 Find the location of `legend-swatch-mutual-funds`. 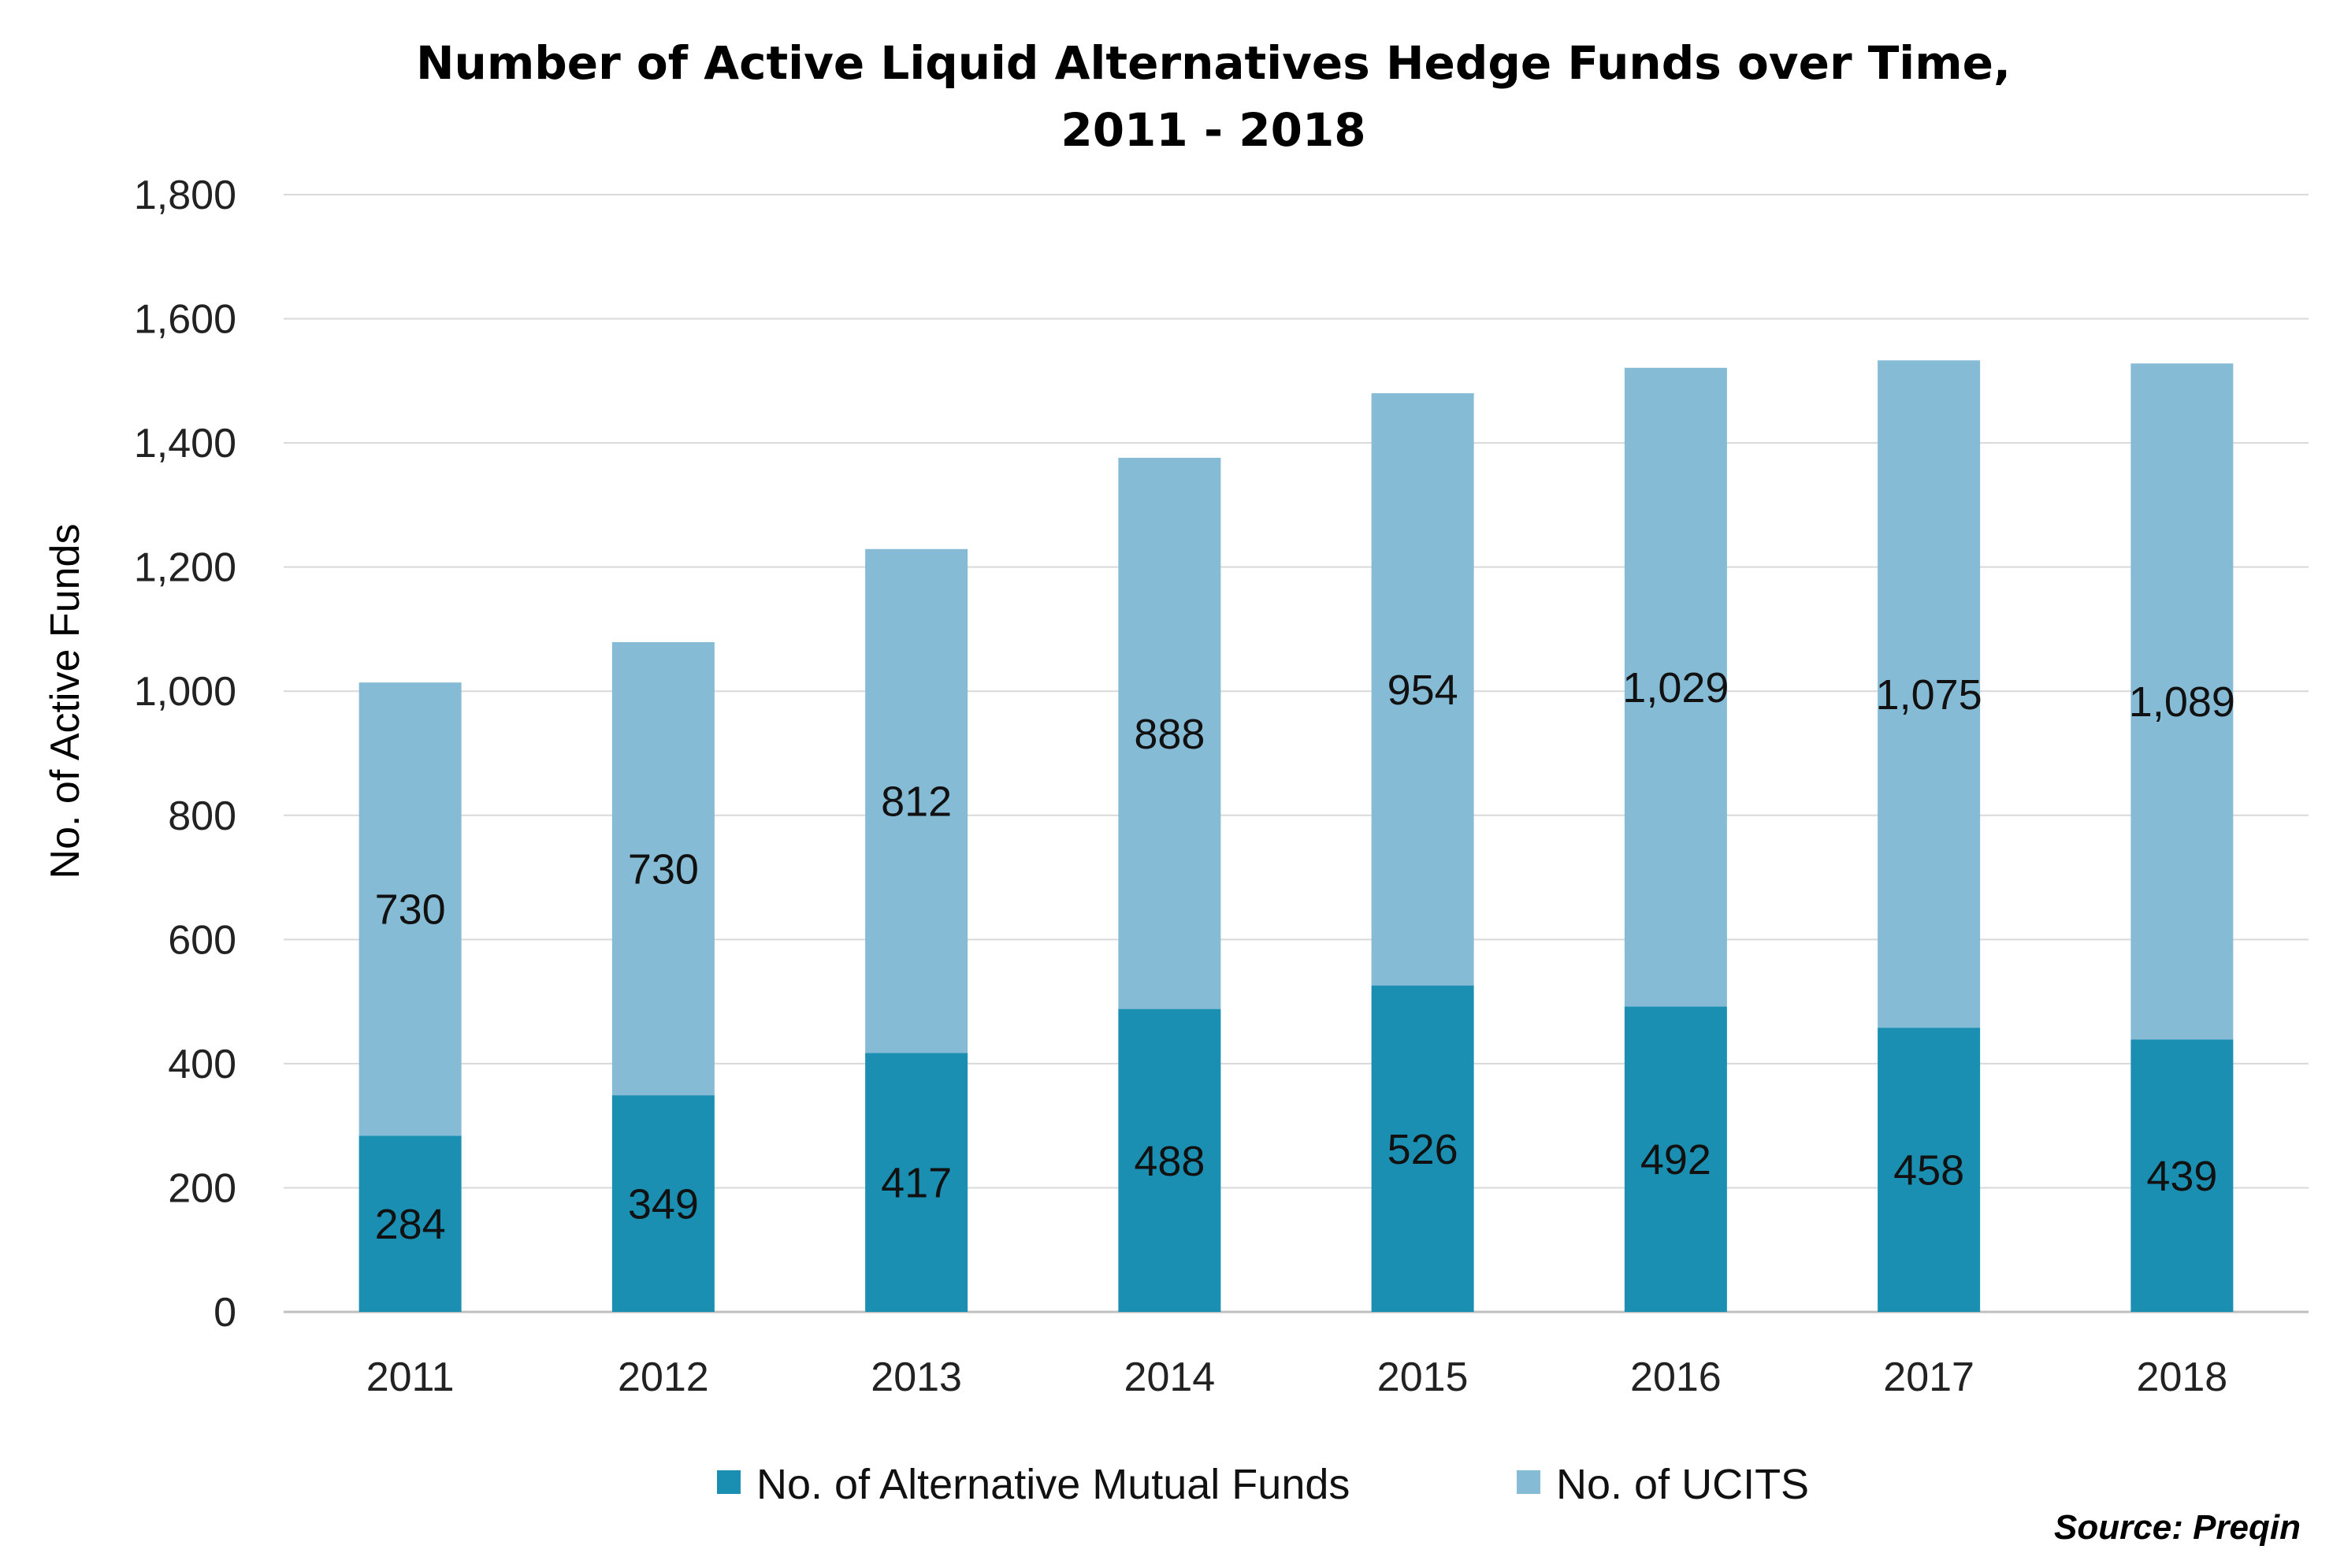

legend-swatch-mutual-funds is located at coordinates (729, 1482).